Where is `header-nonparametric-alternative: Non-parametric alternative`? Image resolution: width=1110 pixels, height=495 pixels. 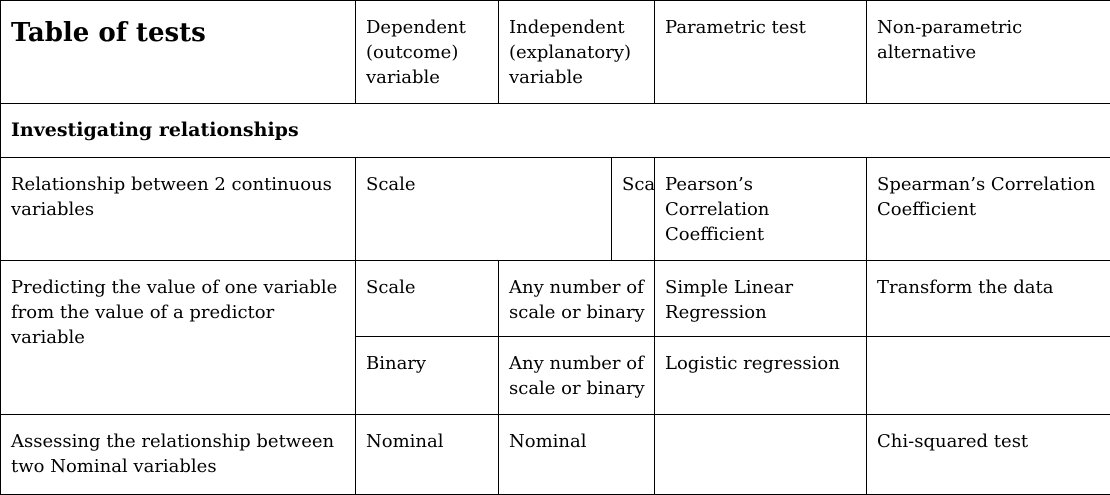
header-nonparametric-alternative: Non-parametric alternative is located at coordinates (988, 52).